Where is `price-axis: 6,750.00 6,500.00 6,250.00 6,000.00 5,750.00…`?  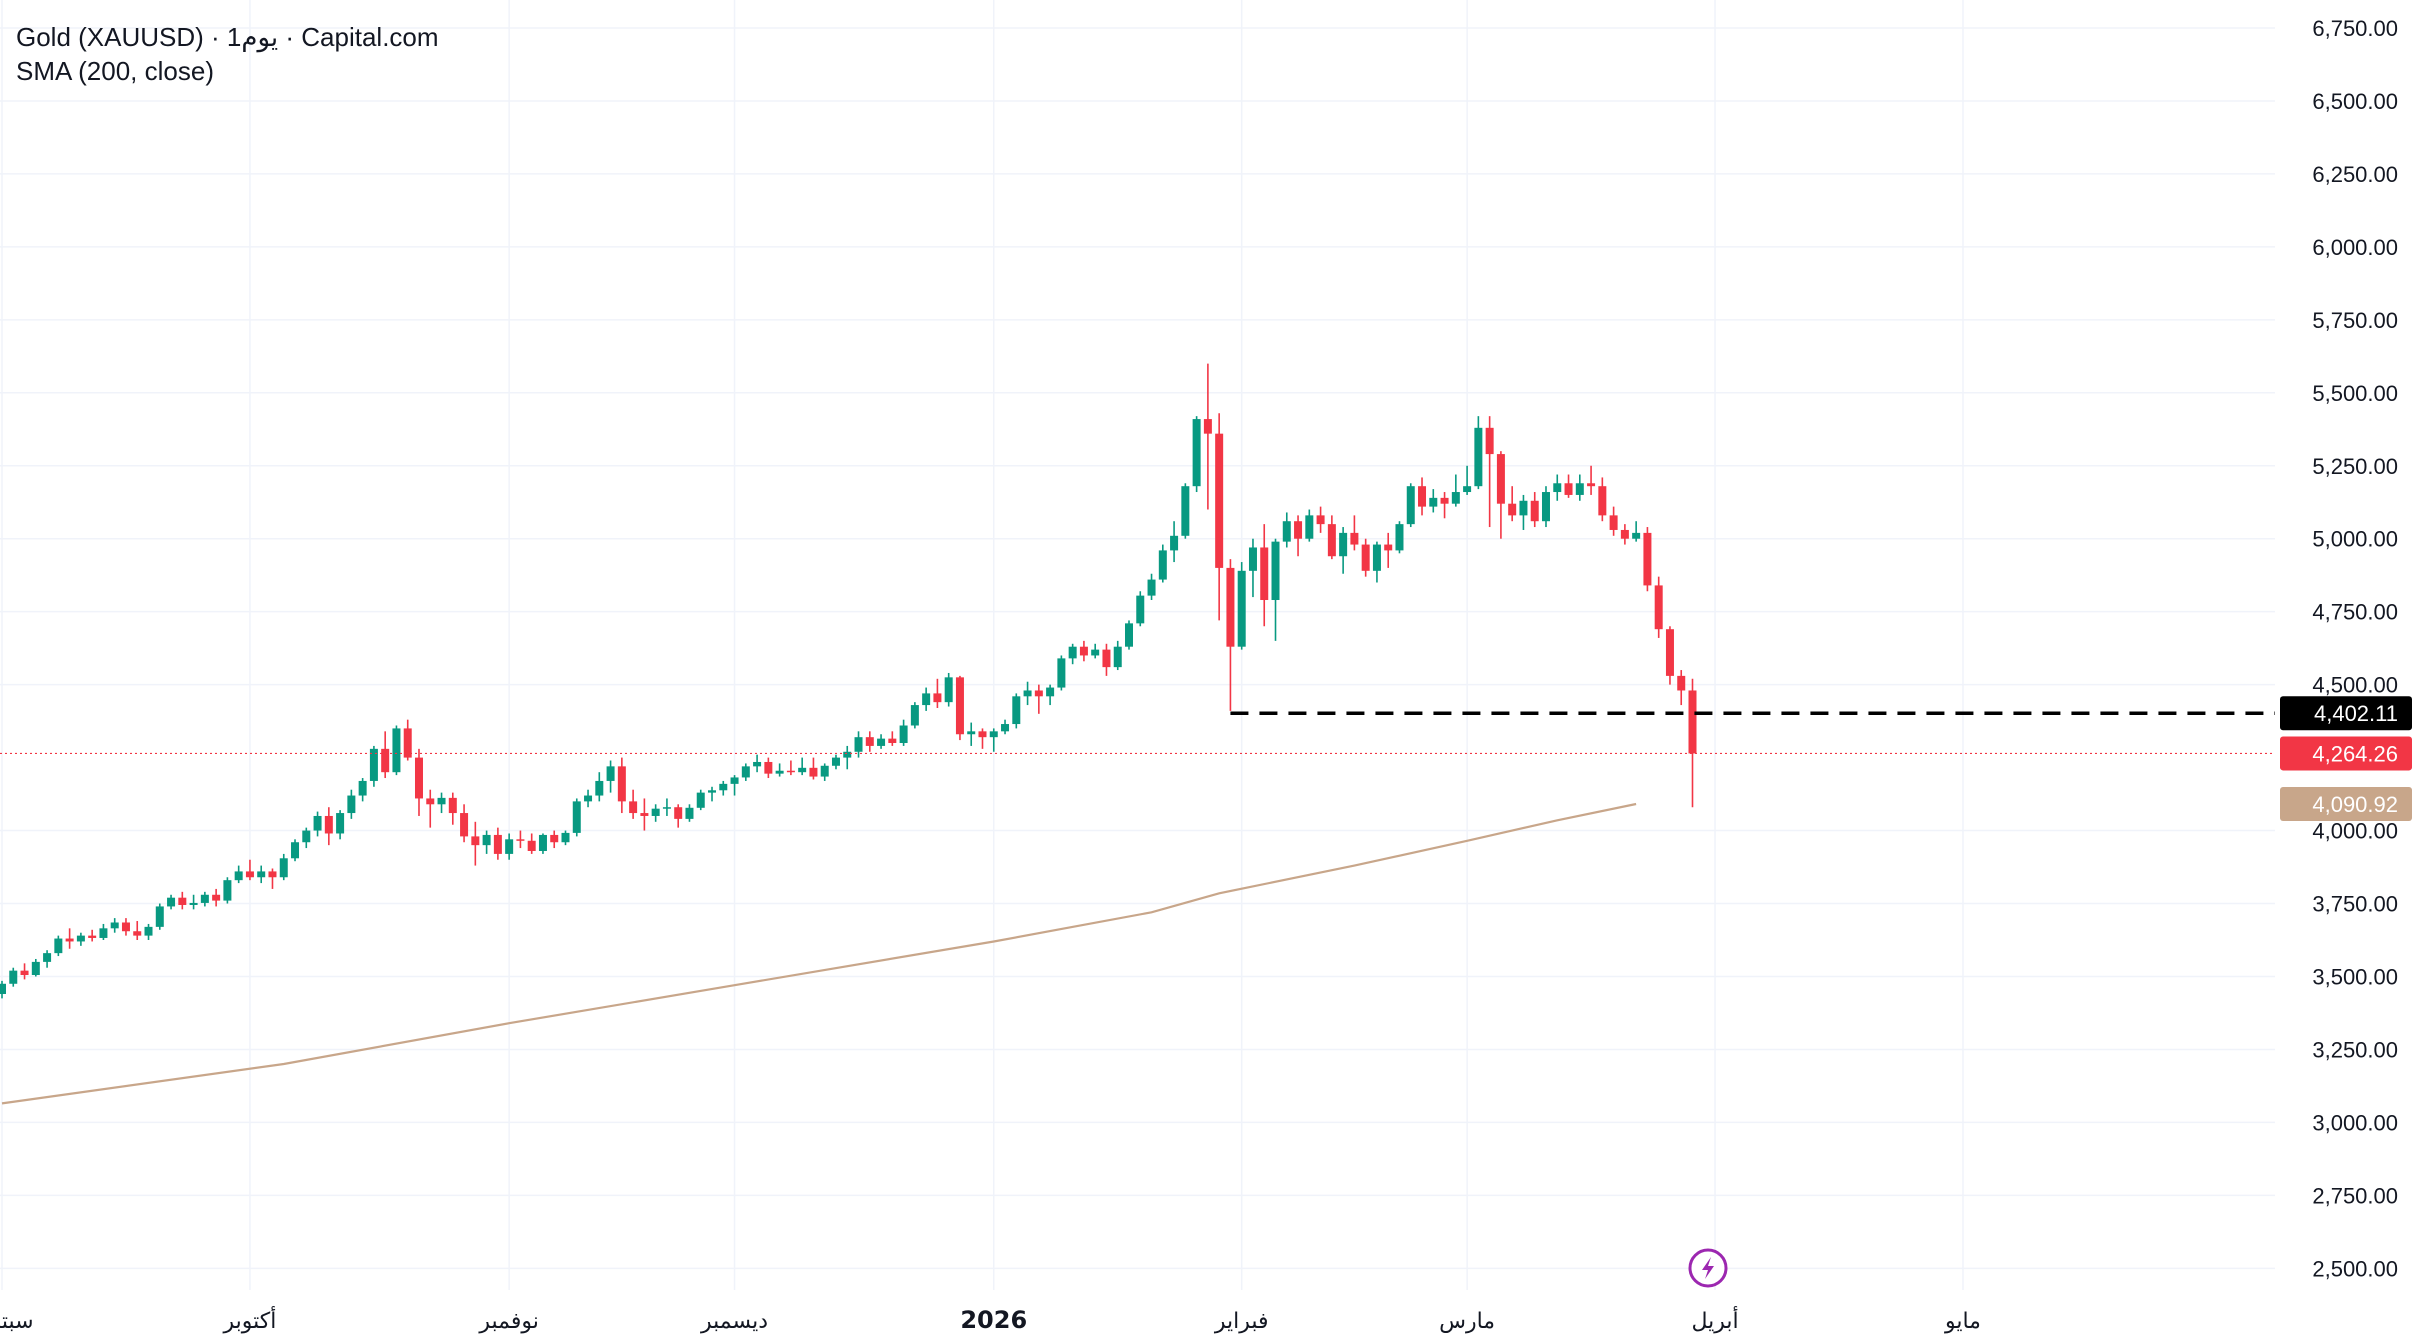
price-axis: 6,750.00 6,500.00 6,250.00 6,000.00 5,750.00… is located at coordinates (2355, 648).